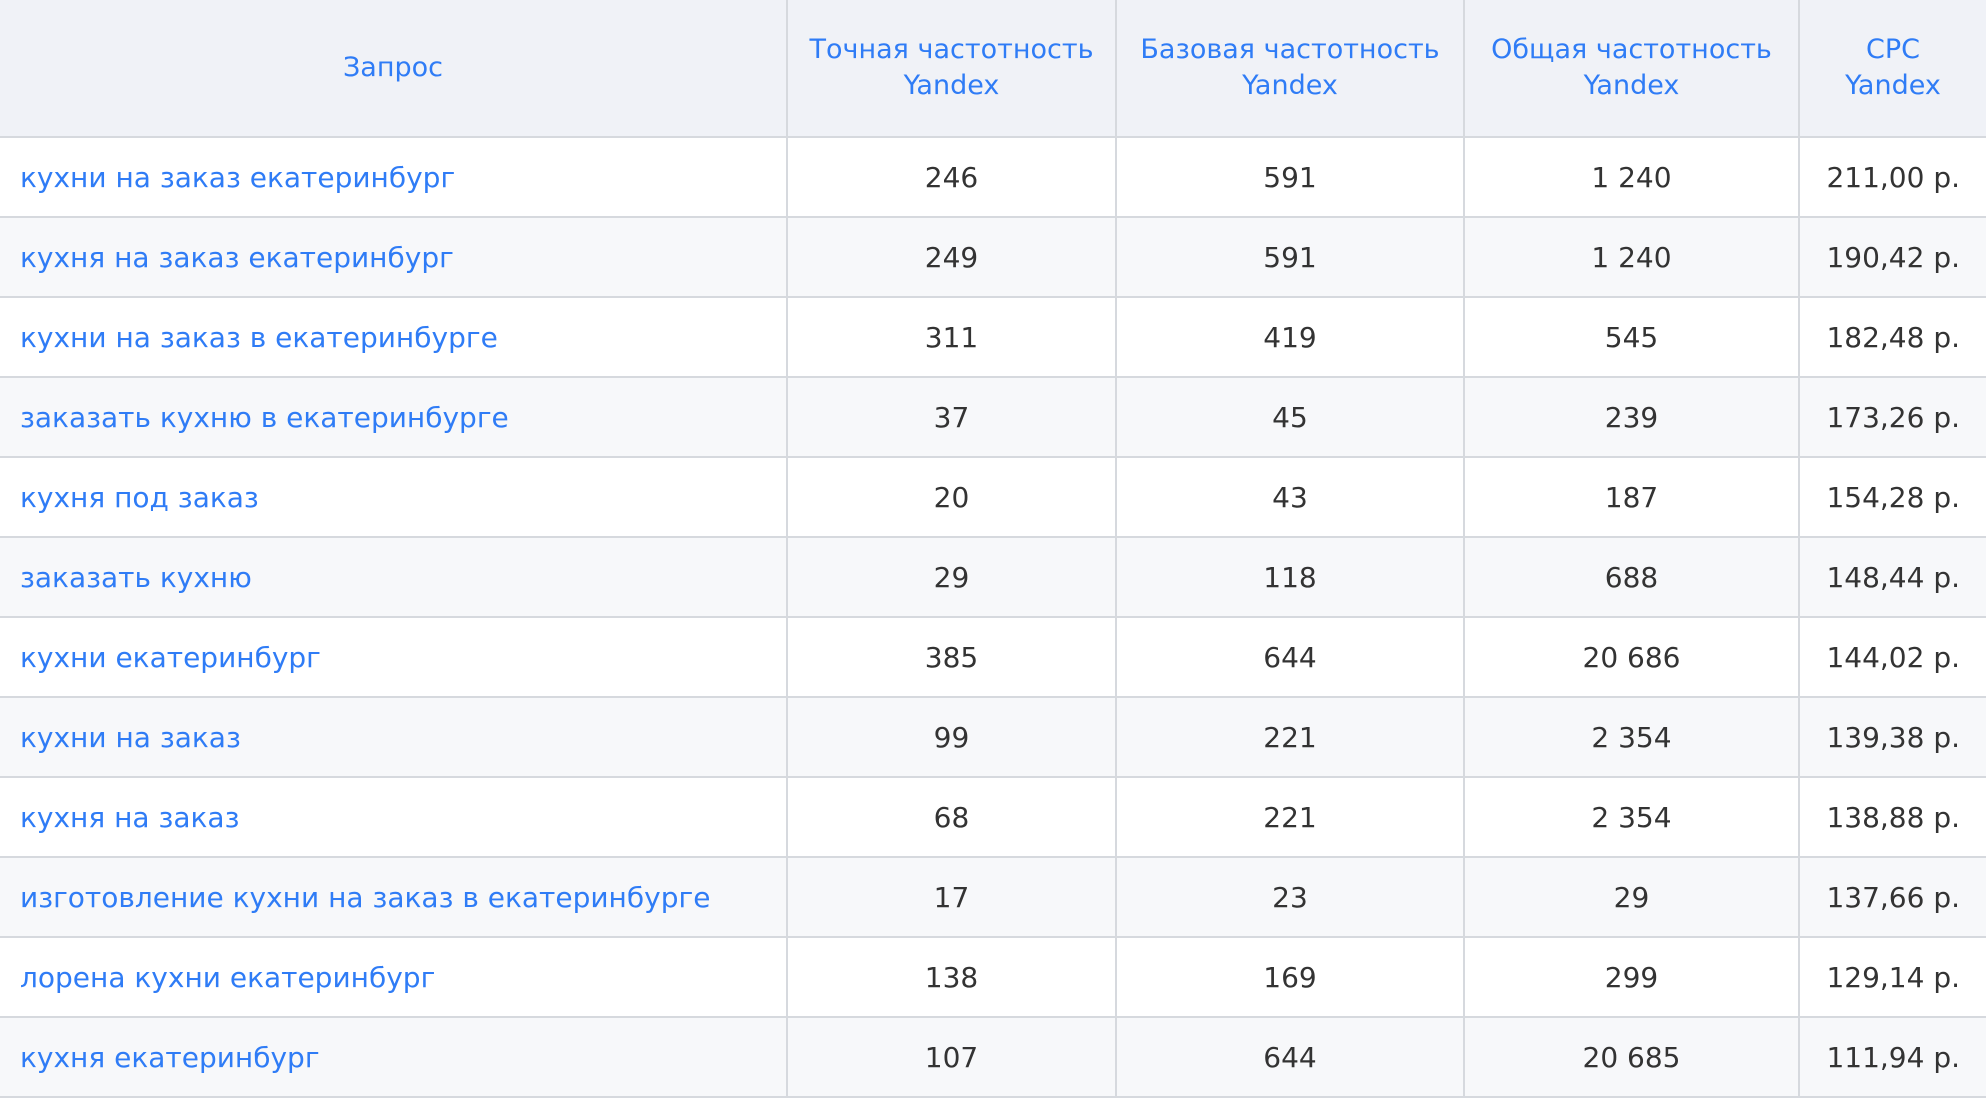 The image size is (1986, 1098). What do you see at coordinates (1290, 497) in the screenshot?
I see `cell-base-frequency: 43` at bounding box center [1290, 497].